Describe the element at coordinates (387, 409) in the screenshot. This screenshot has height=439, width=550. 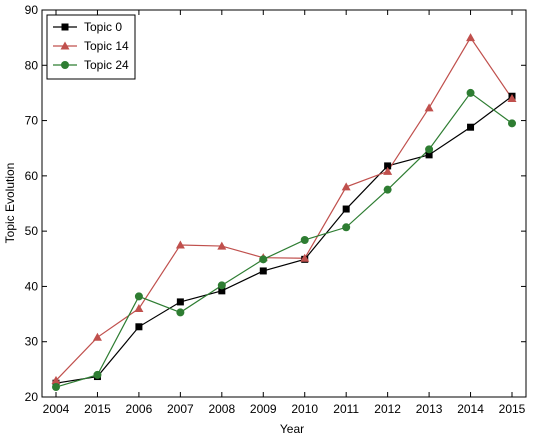
I see `x-tick-label: 2012` at that location.